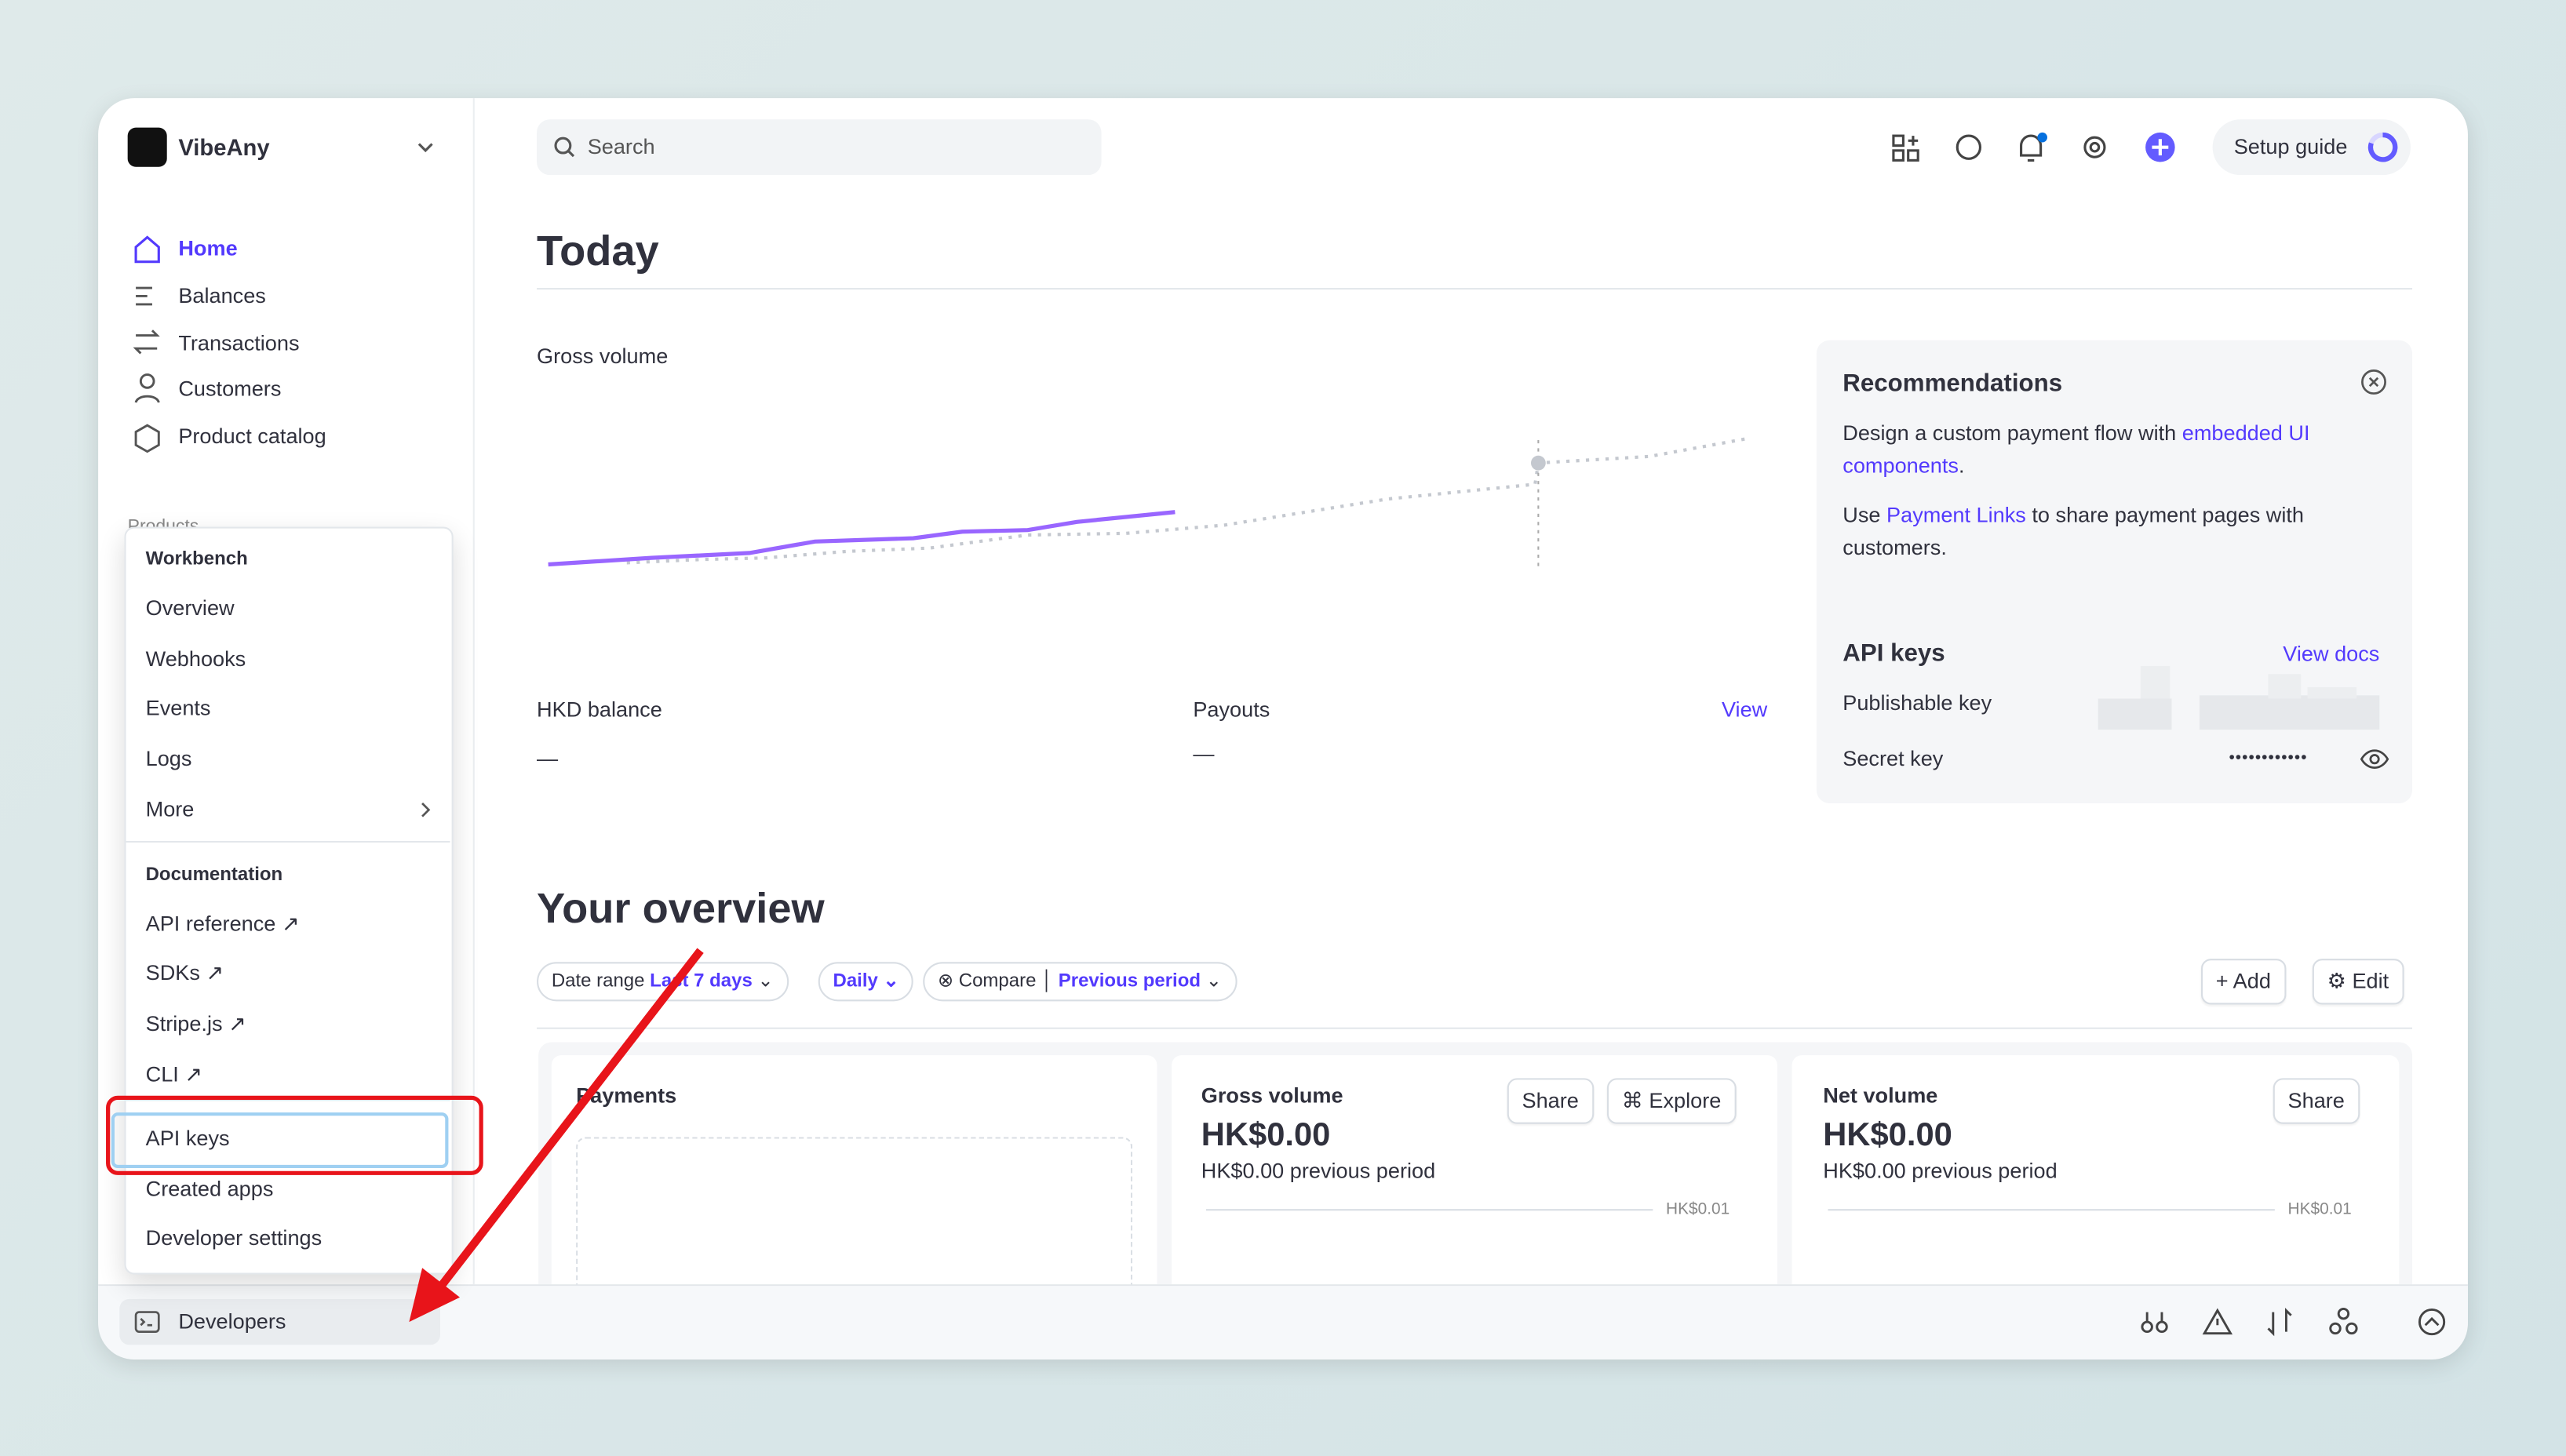 The height and width of the screenshot is (1456, 2566). Describe the element at coordinates (598, 250) in the screenshot. I see `page-title: Today` at that location.